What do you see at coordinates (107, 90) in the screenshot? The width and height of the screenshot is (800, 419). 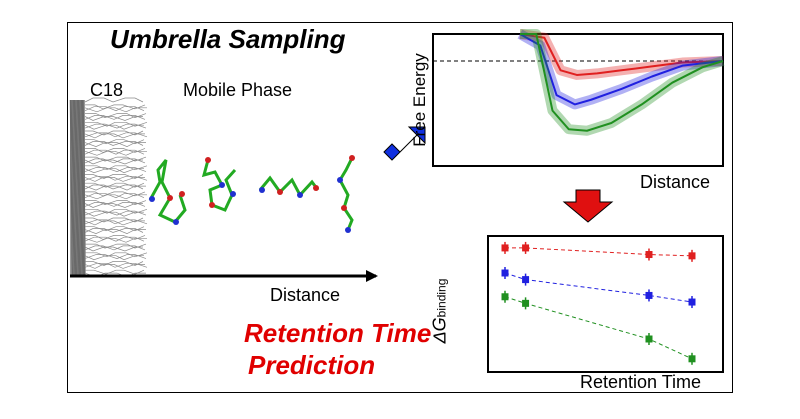 I see `c18-label: C18` at bounding box center [107, 90].